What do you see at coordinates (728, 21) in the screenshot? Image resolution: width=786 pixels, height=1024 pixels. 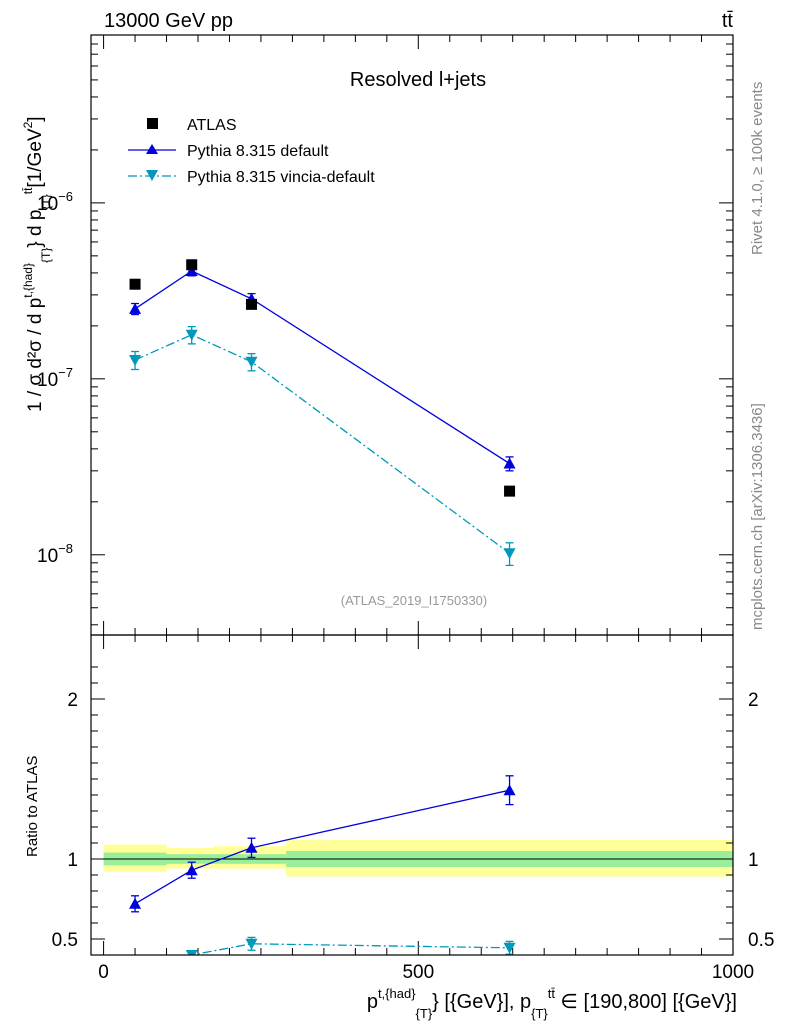 I see `process-label: tt̄` at bounding box center [728, 21].